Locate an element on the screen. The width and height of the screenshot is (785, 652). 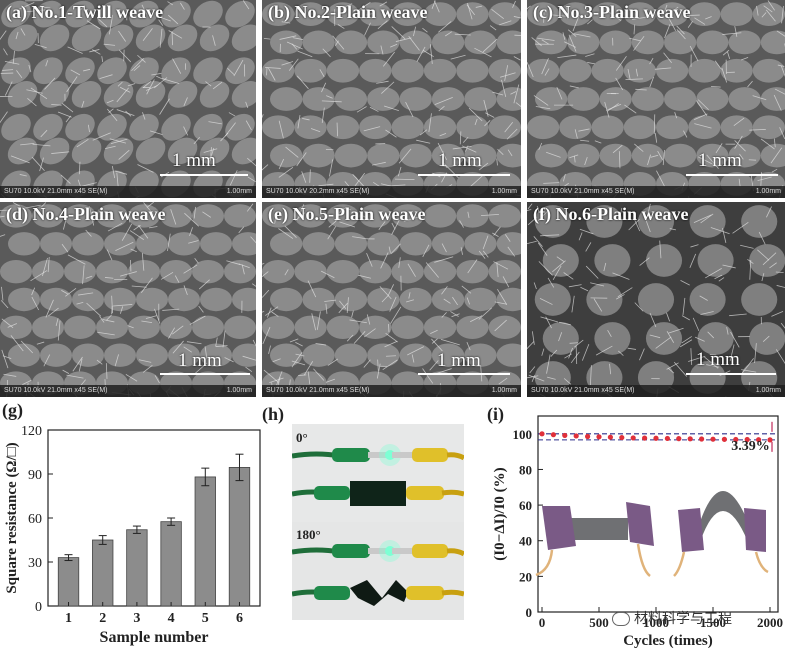
x-tick-label: 500 is located at coordinates (599, 622).